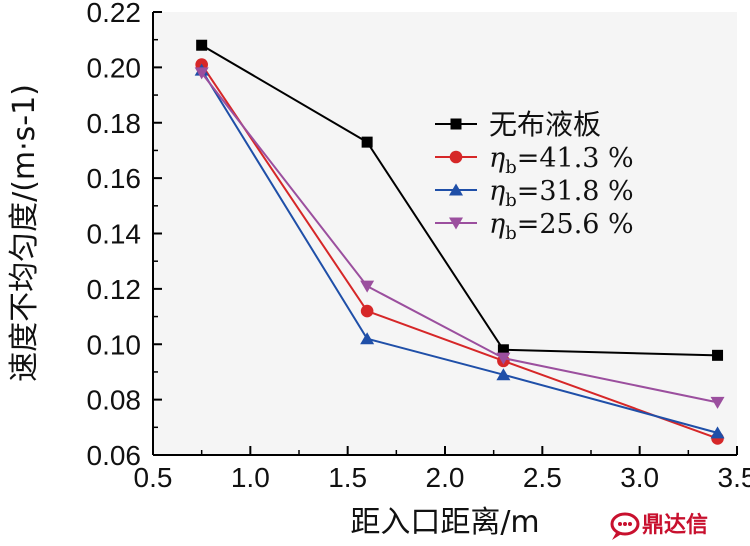 This screenshot has height=546, width=750. Describe the element at coordinates (114, 400) in the screenshot. I see `y-tick-label: 0.08` at that location.